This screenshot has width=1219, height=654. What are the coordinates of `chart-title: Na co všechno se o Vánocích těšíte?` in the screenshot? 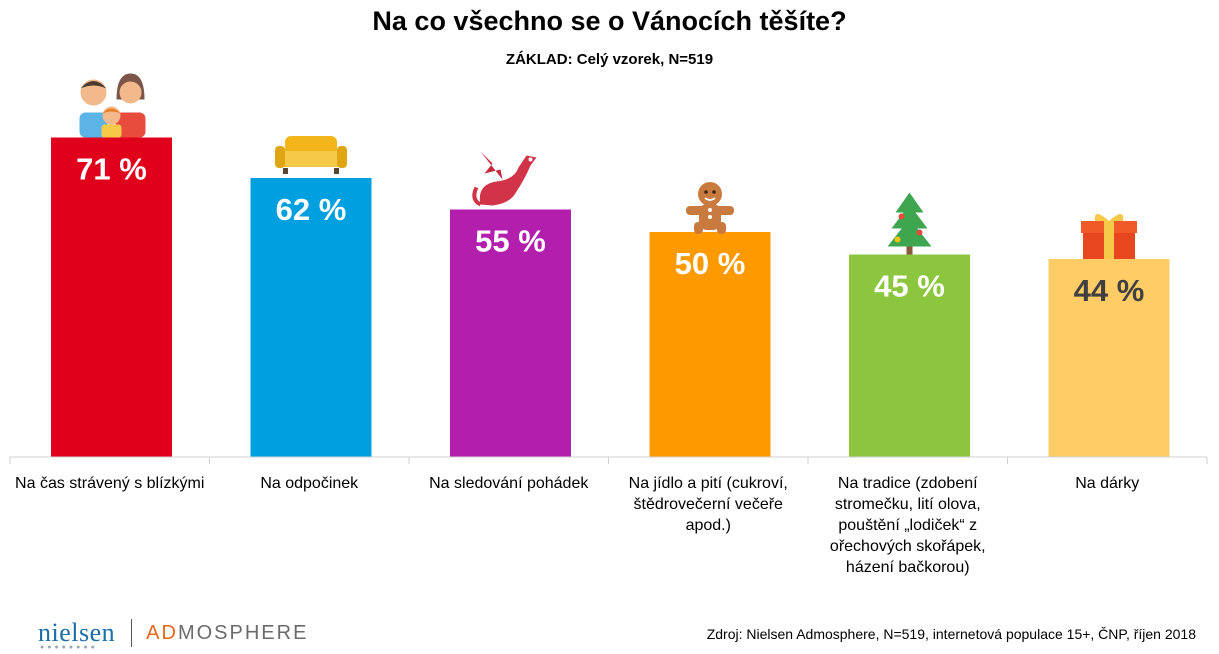 It's located at (609, 21).